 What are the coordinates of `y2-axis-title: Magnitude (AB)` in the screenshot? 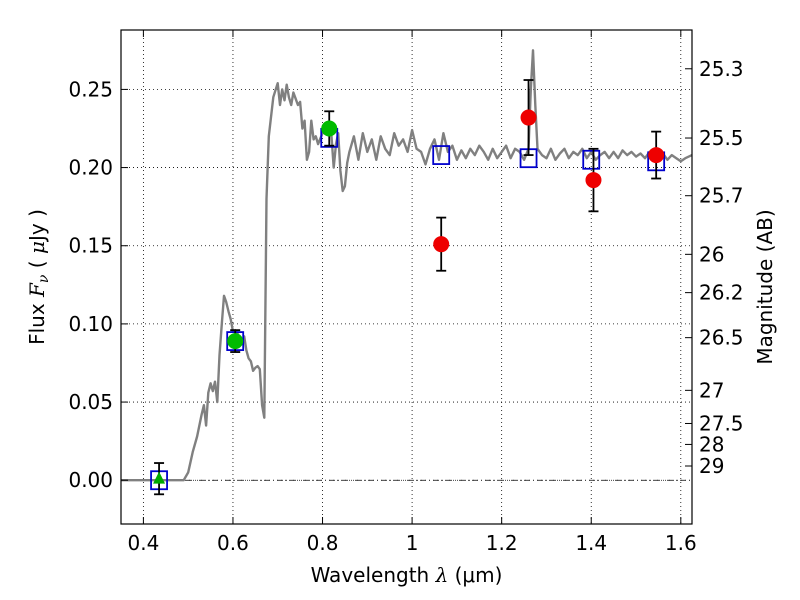 It's located at (765, 286).